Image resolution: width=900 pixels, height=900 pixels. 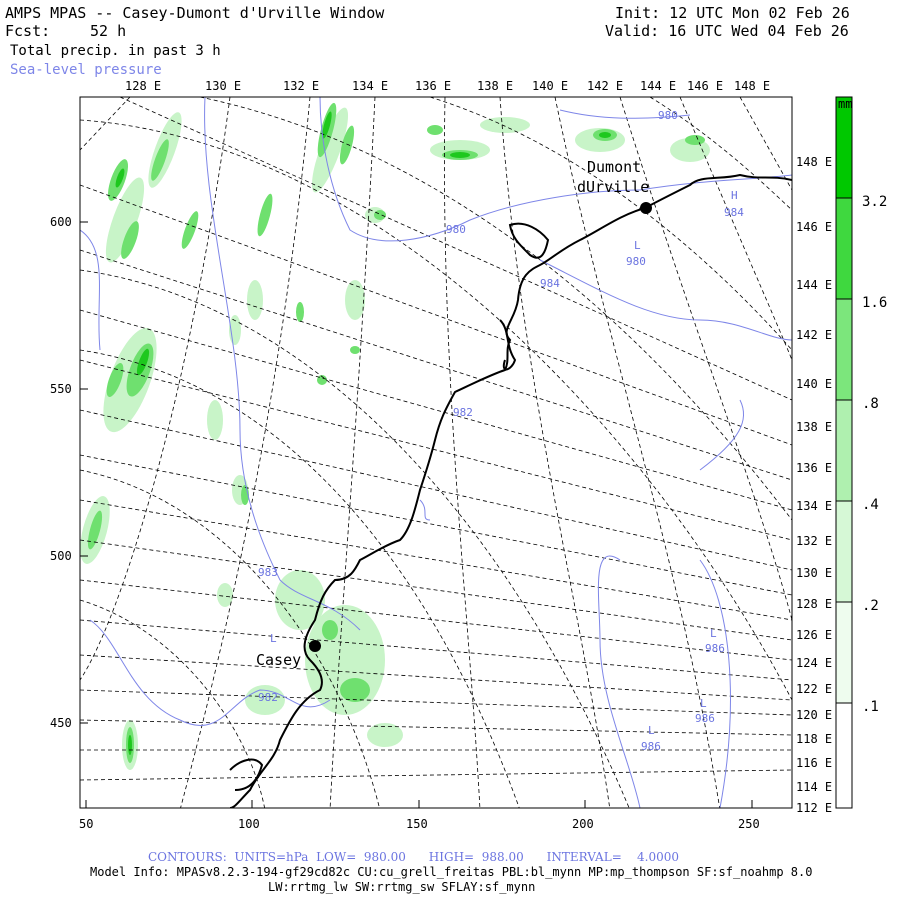 What do you see at coordinates (814, 715) in the screenshot?
I see `lon-label-right: 120 E` at bounding box center [814, 715].